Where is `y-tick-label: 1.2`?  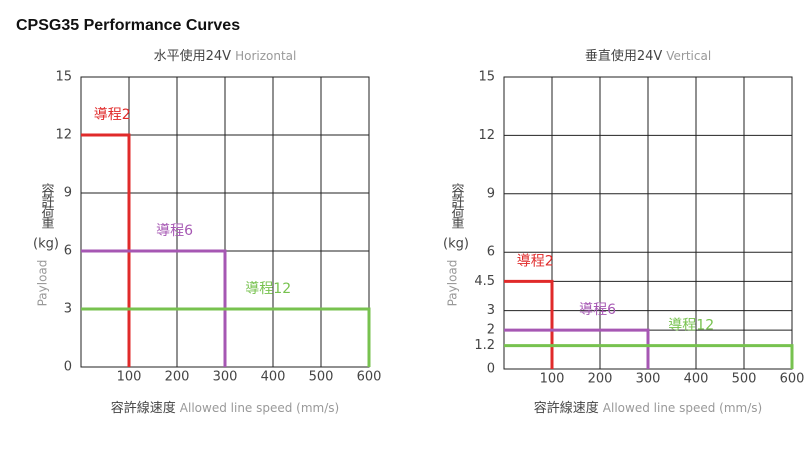
y-tick-label: 1.2 is located at coordinates (484, 345).